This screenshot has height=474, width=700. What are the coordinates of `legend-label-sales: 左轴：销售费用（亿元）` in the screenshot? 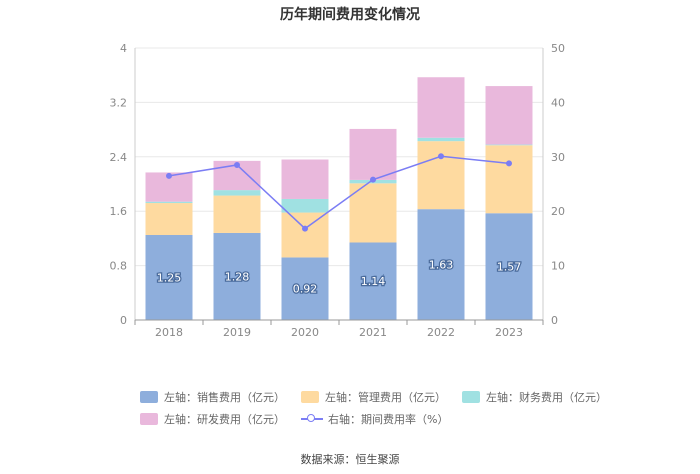 It's located at (224, 397).